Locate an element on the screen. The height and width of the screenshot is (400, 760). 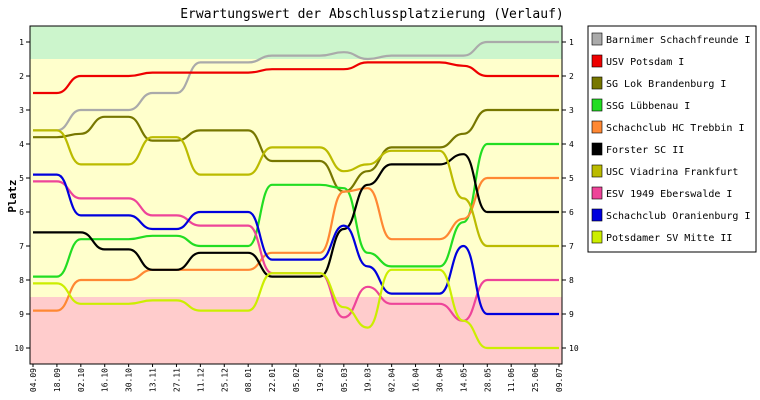
y-axis-label: Platz is located at coordinates (12, 195).